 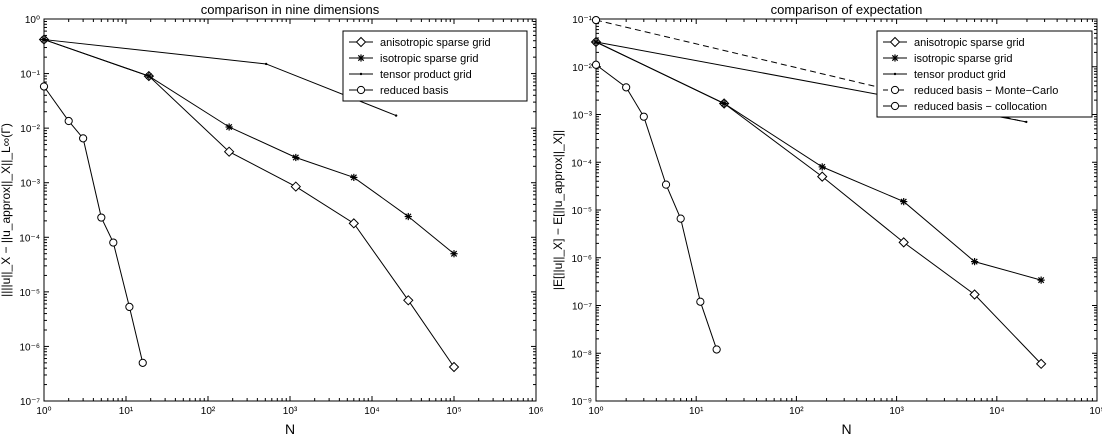 I want to click on chart-title: comparison in nine dimensions, so click(x=290, y=9).